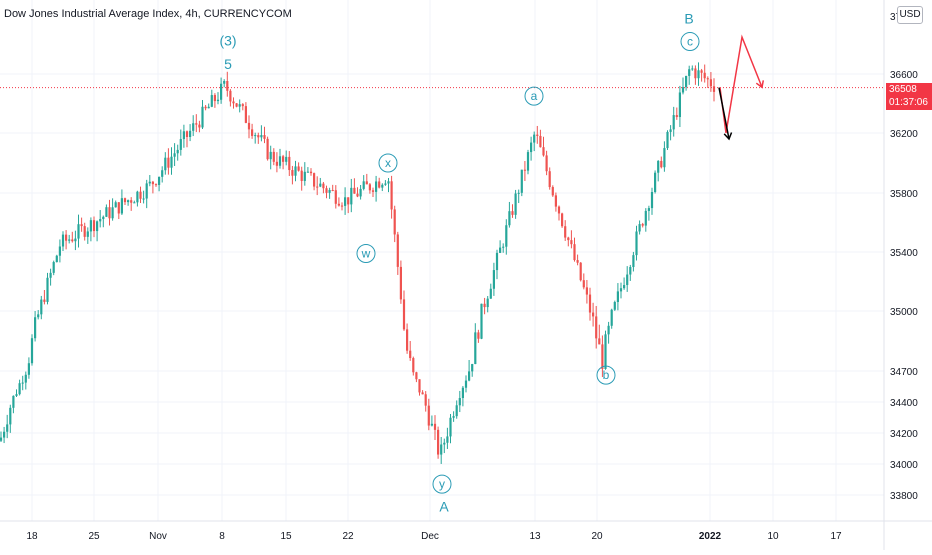  I want to click on projection-red-path, so click(741, 84).